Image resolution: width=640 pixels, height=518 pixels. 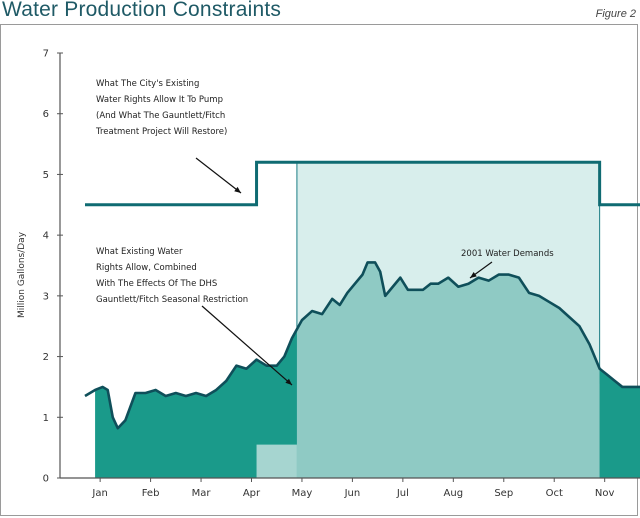 I want to click on annotation-restriction: Gauntlett/Fitch Seasonal Restriction, so click(x=172, y=300).